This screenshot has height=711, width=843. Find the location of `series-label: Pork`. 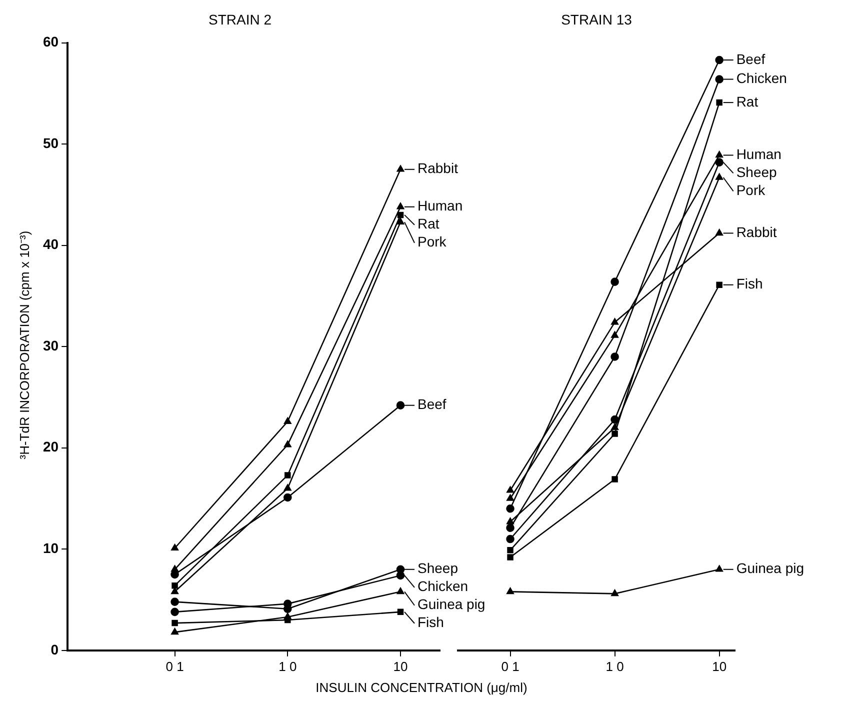

series-label: Pork is located at coordinates (433, 242).